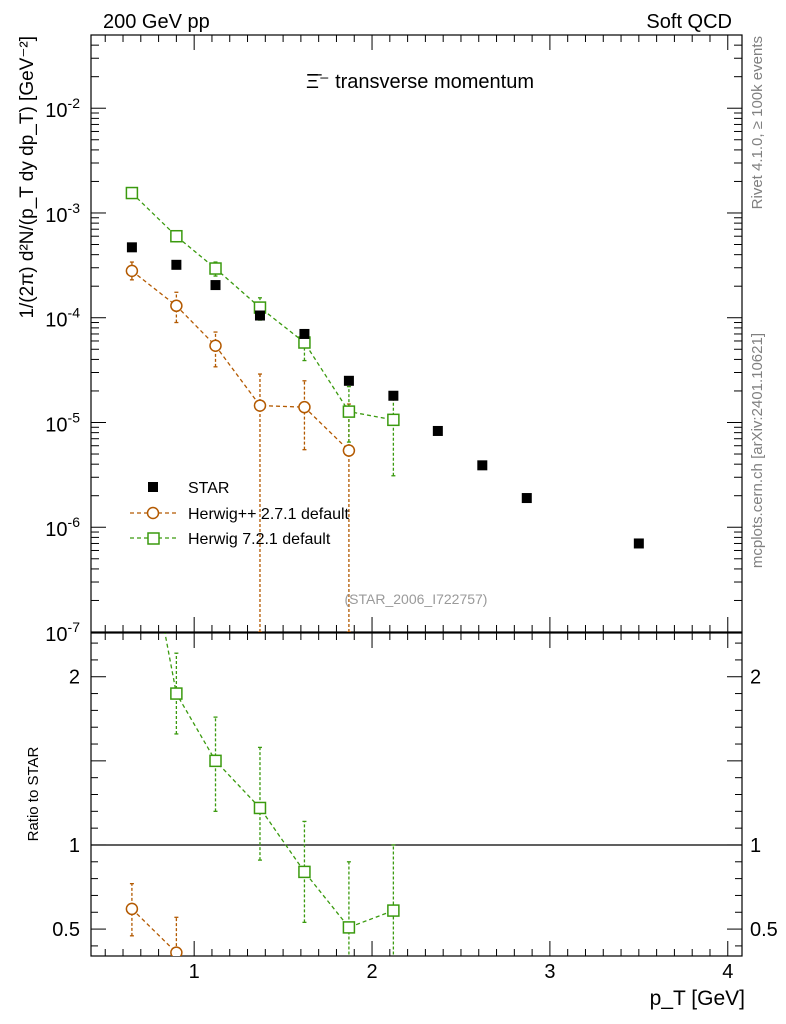 The height and width of the screenshot is (1024, 786). Describe the element at coordinates (240, 360) in the screenshot. I see `main-line-herwigpp` at that location.